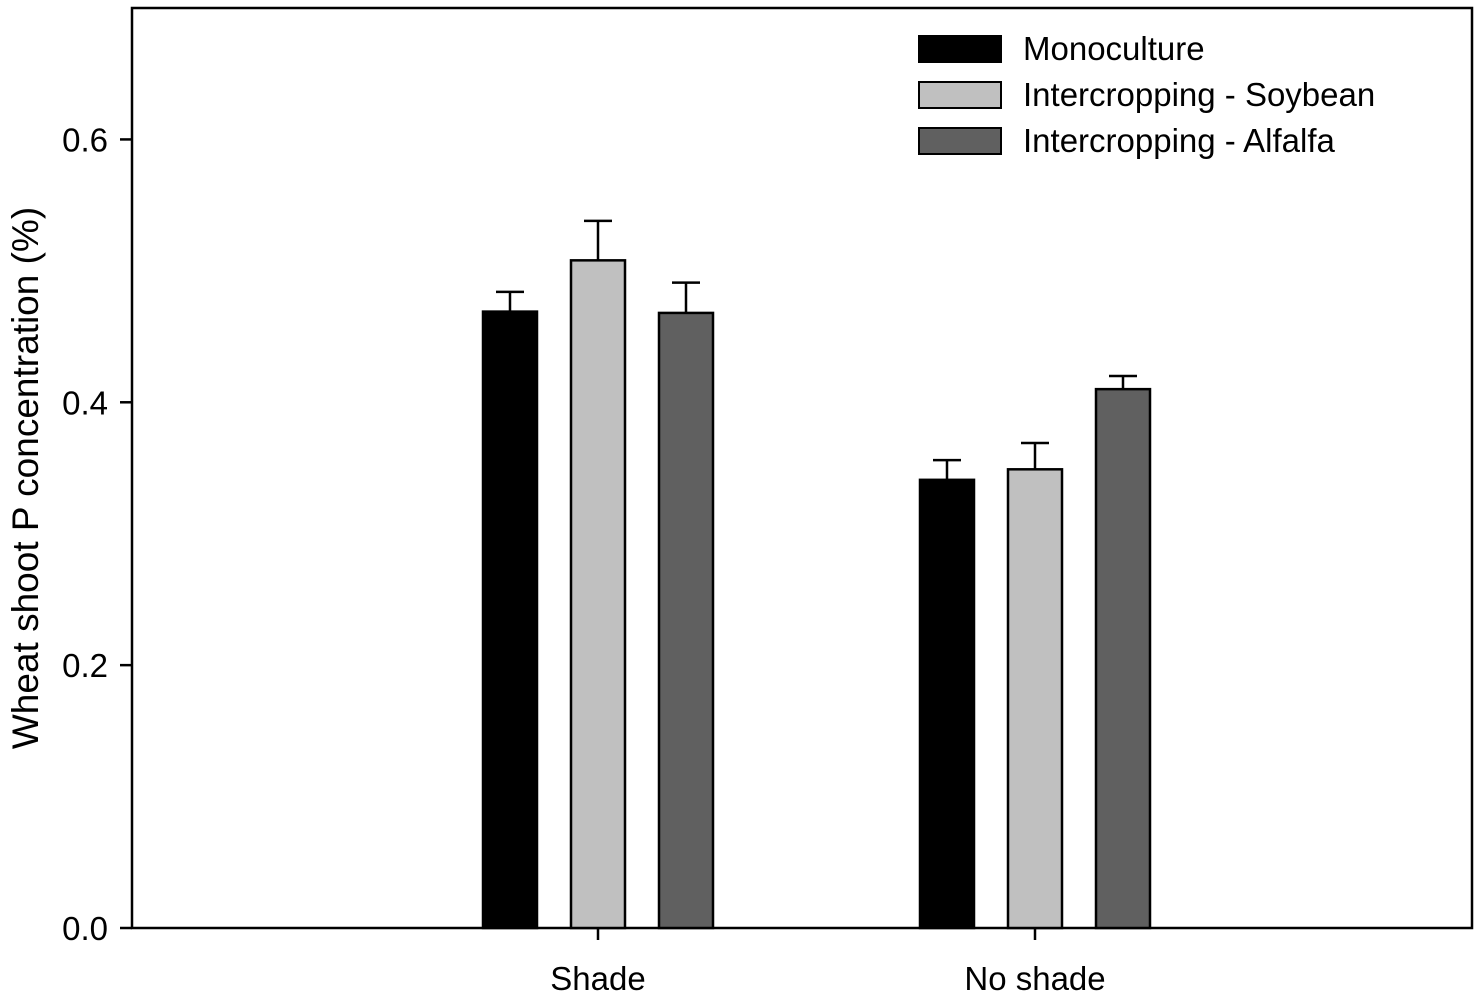 This screenshot has height=1000, width=1480. I want to click on bar-intercropping-soybean-shade, so click(598, 594).